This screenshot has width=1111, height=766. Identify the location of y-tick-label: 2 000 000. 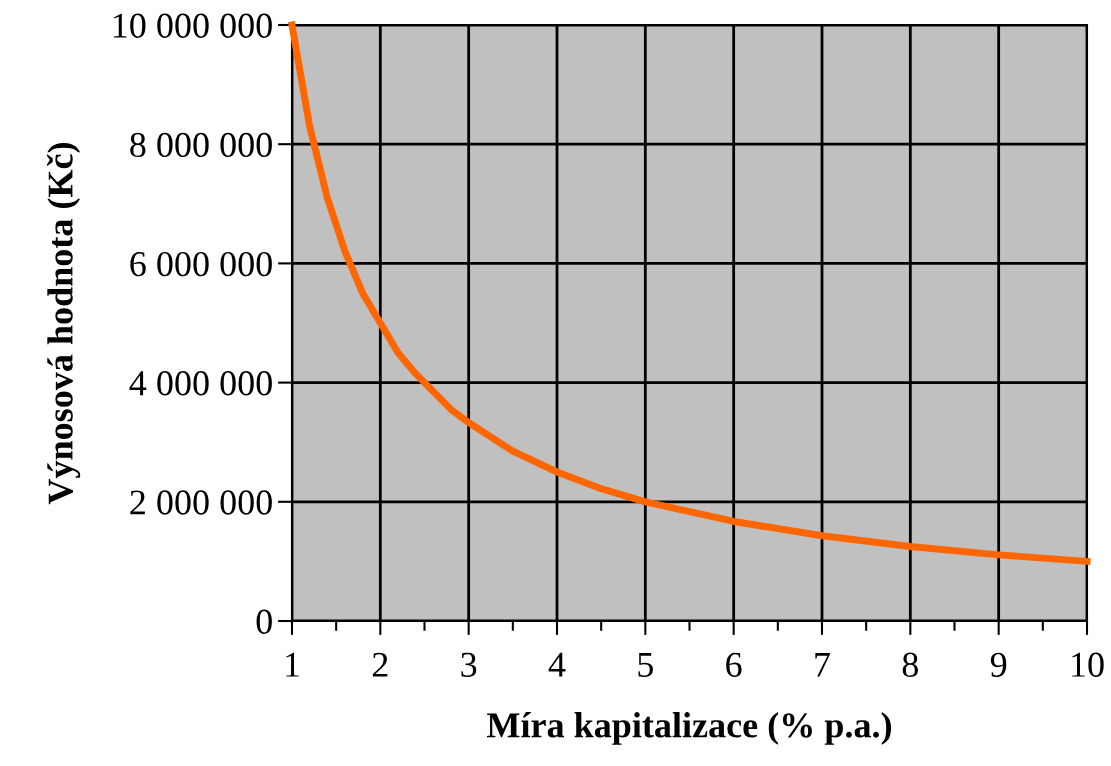
(201, 502).